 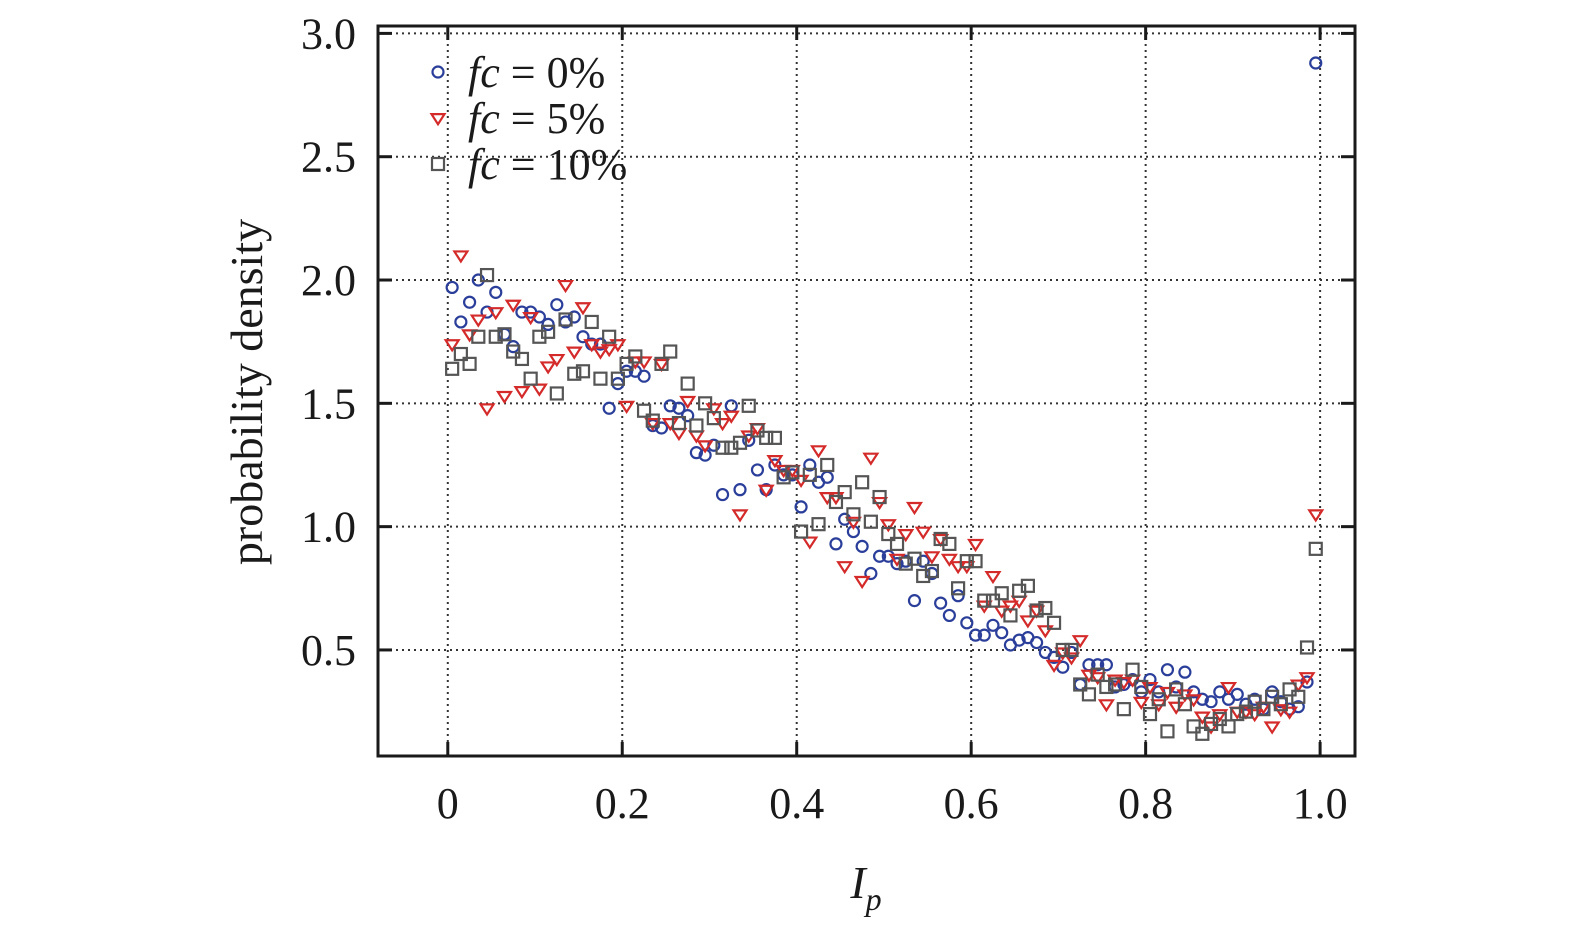 What do you see at coordinates (438, 119) in the screenshot?
I see `legend-marker-triangle` at bounding box center [438, 119].